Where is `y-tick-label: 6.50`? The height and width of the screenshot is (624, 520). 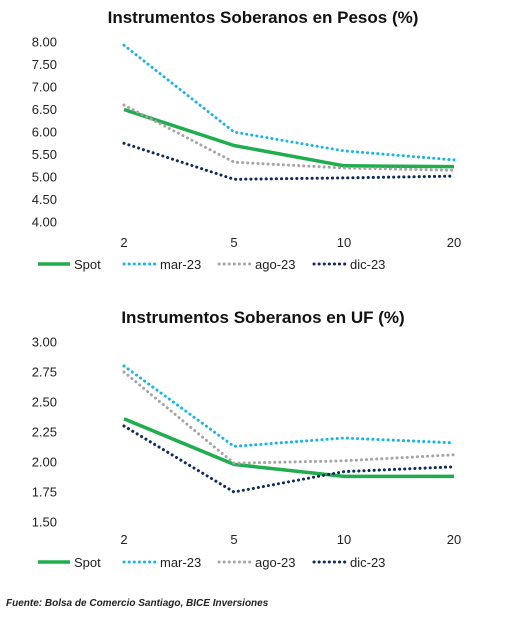
y-tick-label: 6.50 is located at coordinates (44, 109).